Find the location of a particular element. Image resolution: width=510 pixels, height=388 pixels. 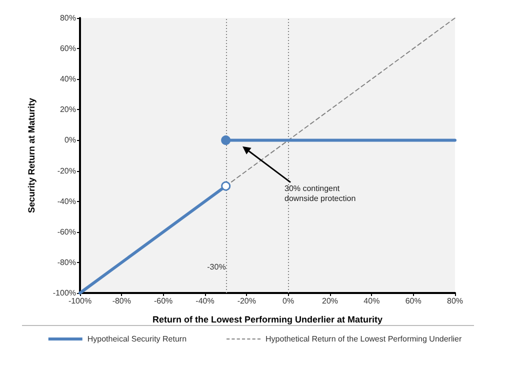

x-tick-label: 60% is located at coordinates (413, 301).